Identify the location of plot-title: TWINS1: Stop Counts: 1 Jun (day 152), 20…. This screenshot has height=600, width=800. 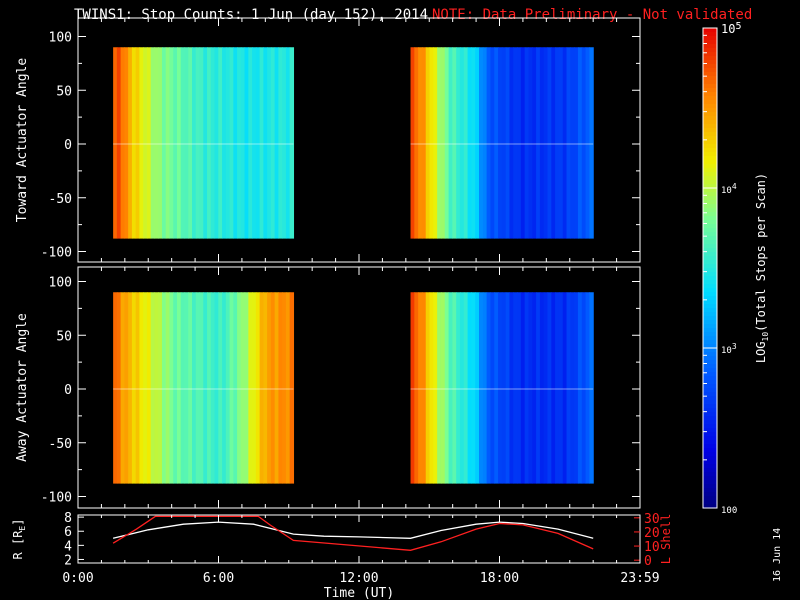
(251, 15).